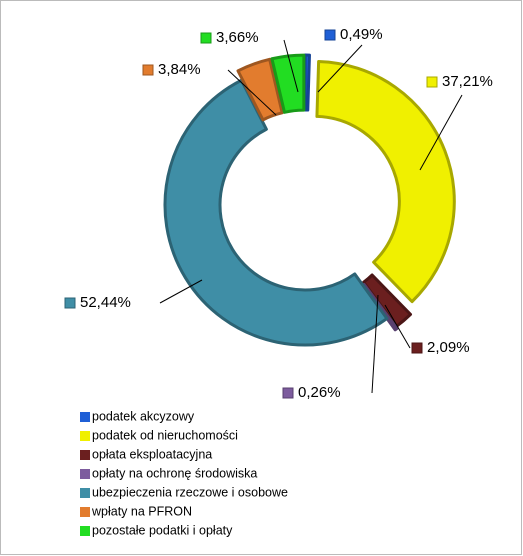 This screenshot has height=556, width=523. What do you see at coordinates (174, 473) in the screenshot?
I see `legend-label: opłaty na ochronę środowiska` at bounding box center [174, 473].